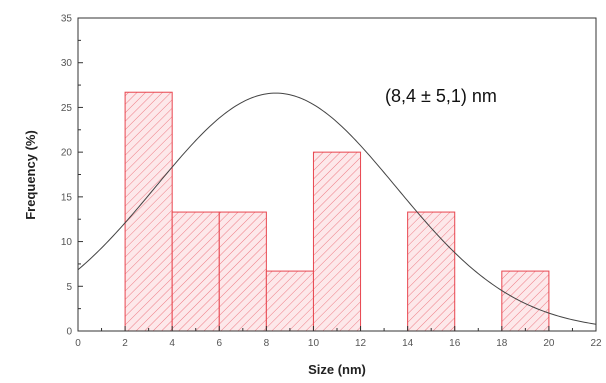 The width and height of the screenshot is (606, 383). Describe the element at coordinates (455, 343) in the screenshot. I see `x-tick-label-16: 16` at that location.